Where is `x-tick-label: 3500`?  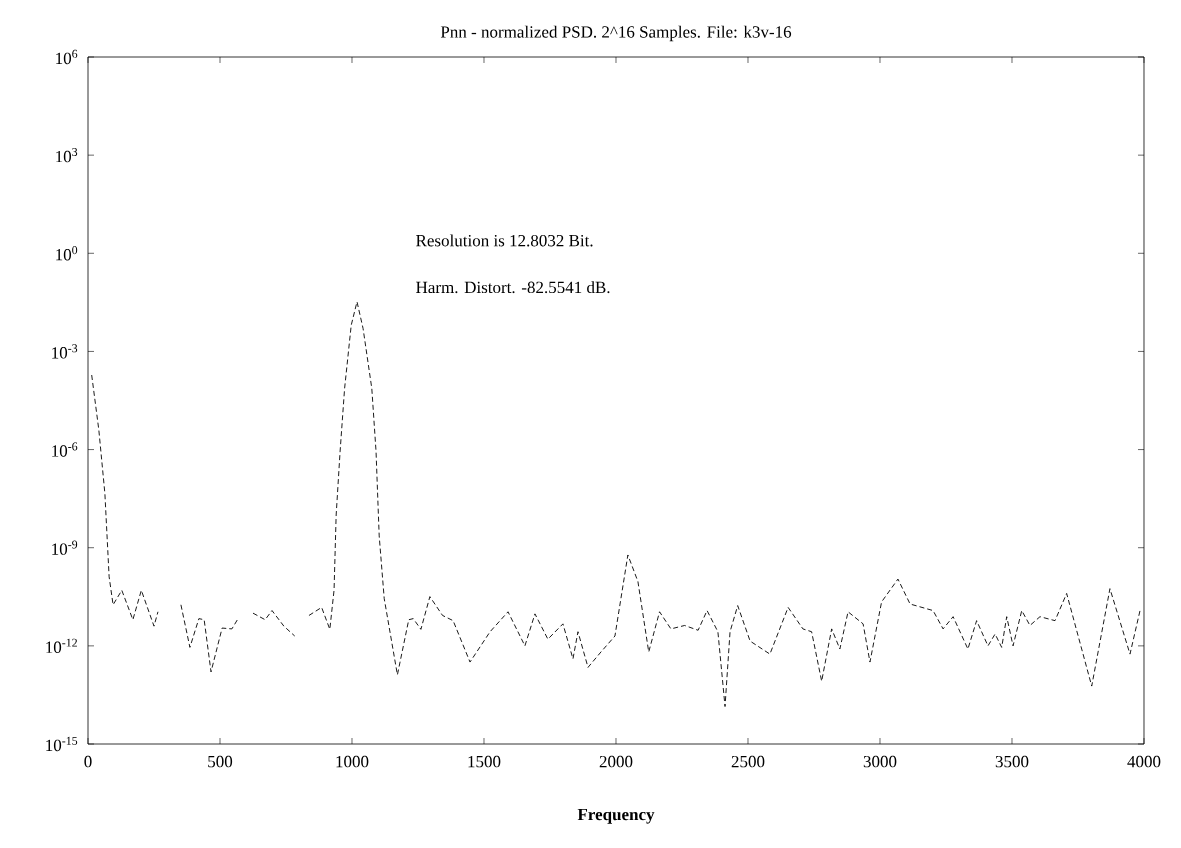 x-tick-label: 3500 is located at coordinates (1012, 761).